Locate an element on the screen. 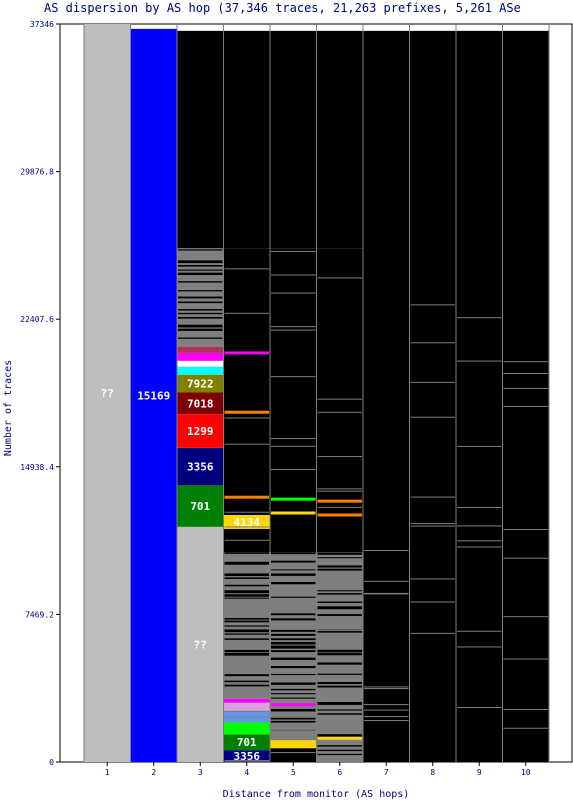 Image resolution: width=573 pixels, height=800 pixels. segment-label: 7922 is located at coordinates (200, 384).